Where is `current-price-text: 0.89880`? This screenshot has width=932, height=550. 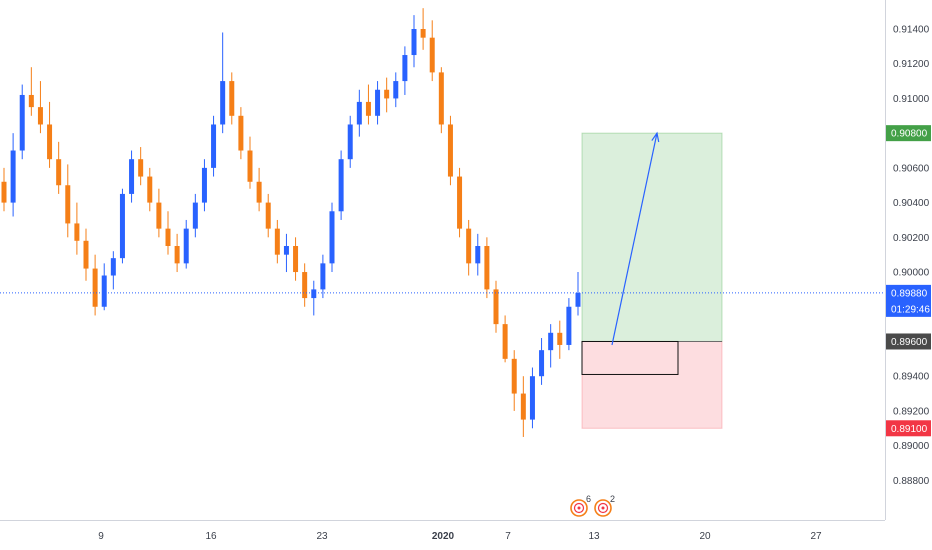
current-price-text: 0.89880 is located at coordinates (909, 293).